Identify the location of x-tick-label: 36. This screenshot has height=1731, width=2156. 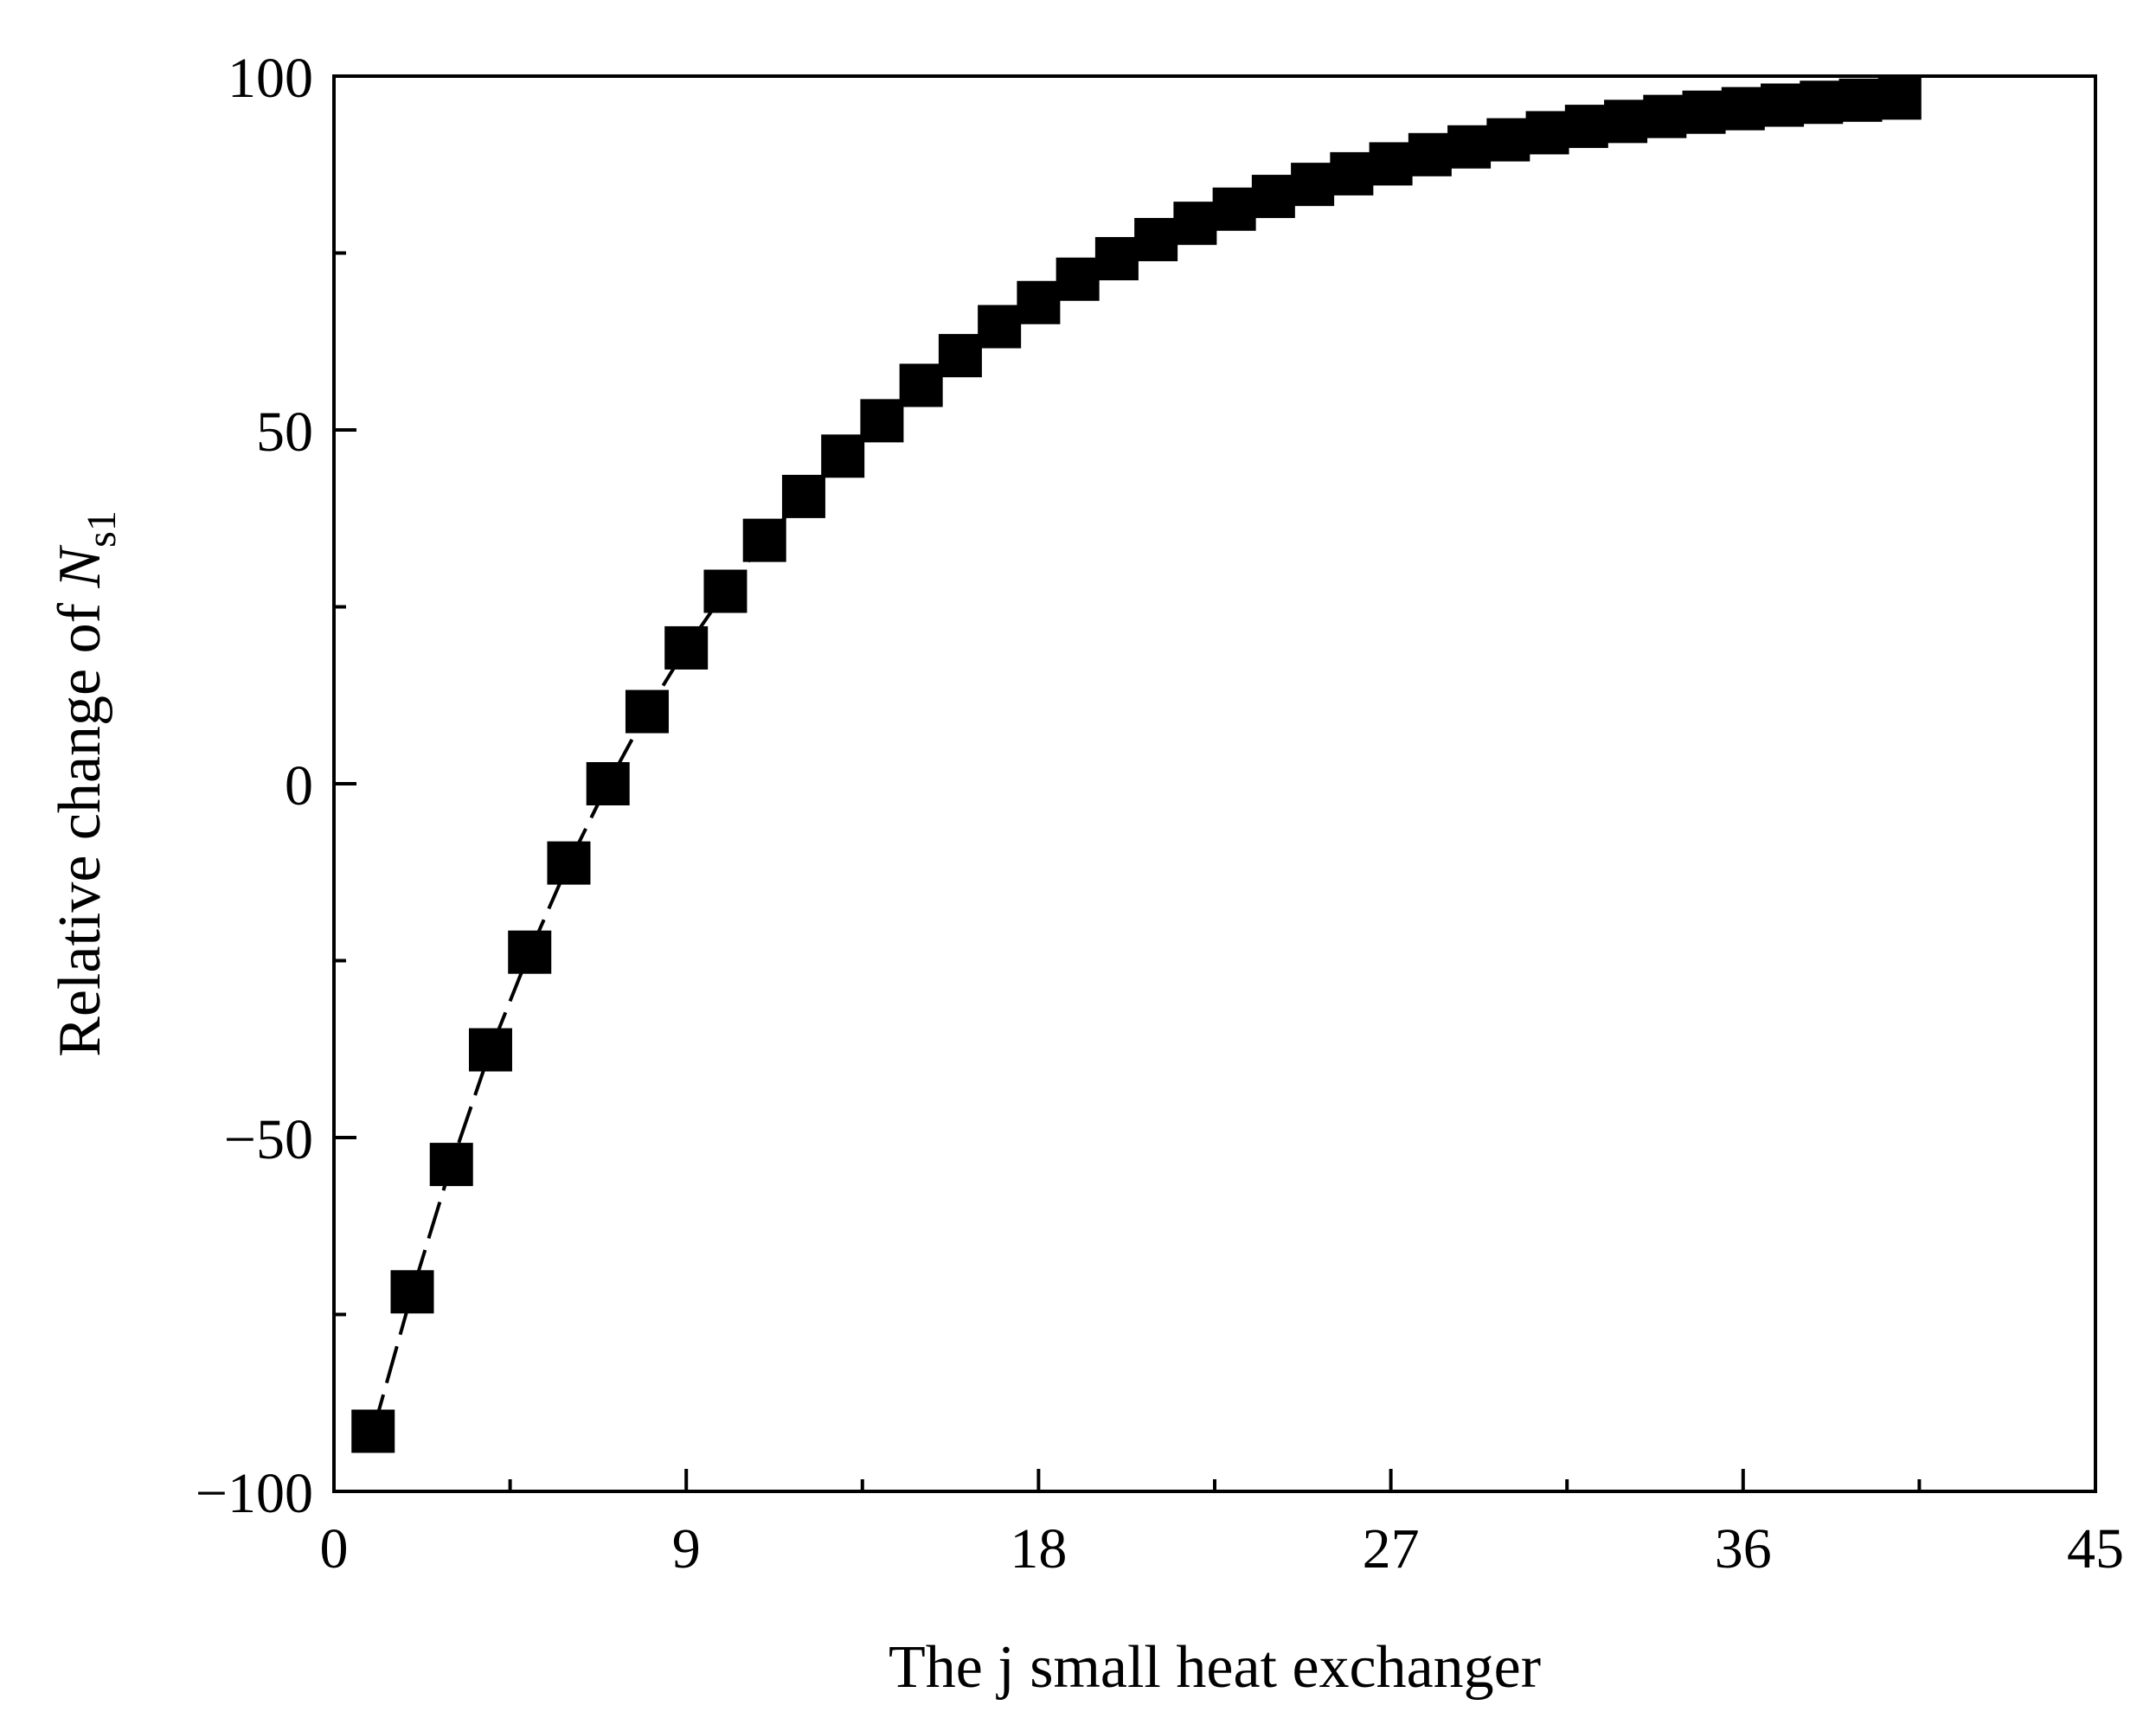
(1743, 1548).